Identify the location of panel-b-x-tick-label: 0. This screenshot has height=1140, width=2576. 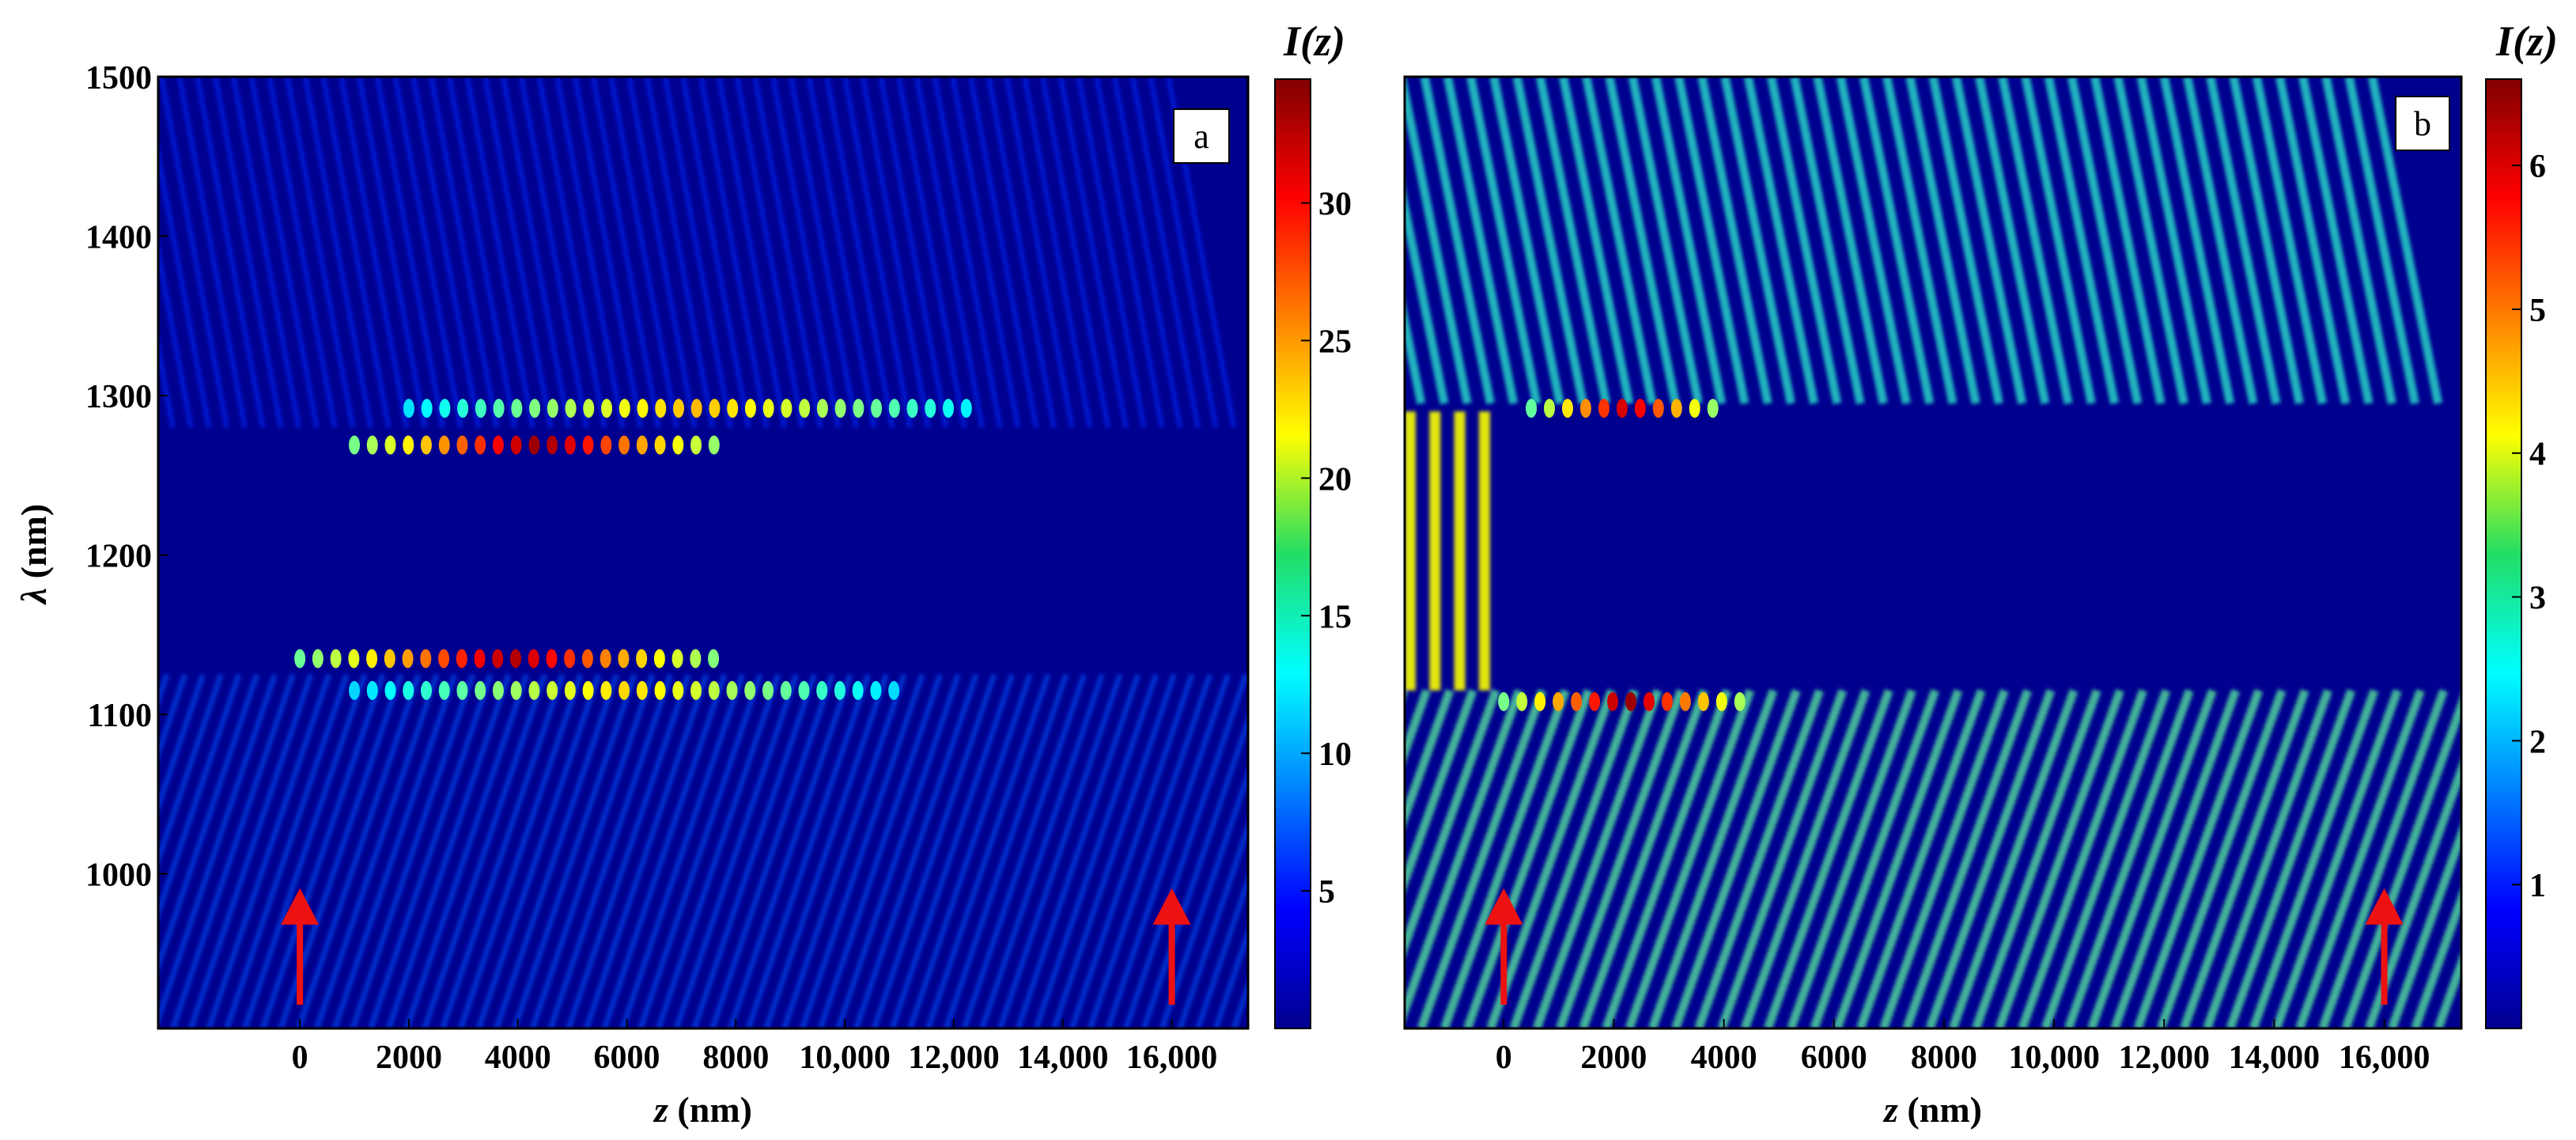
(1504, 1058).